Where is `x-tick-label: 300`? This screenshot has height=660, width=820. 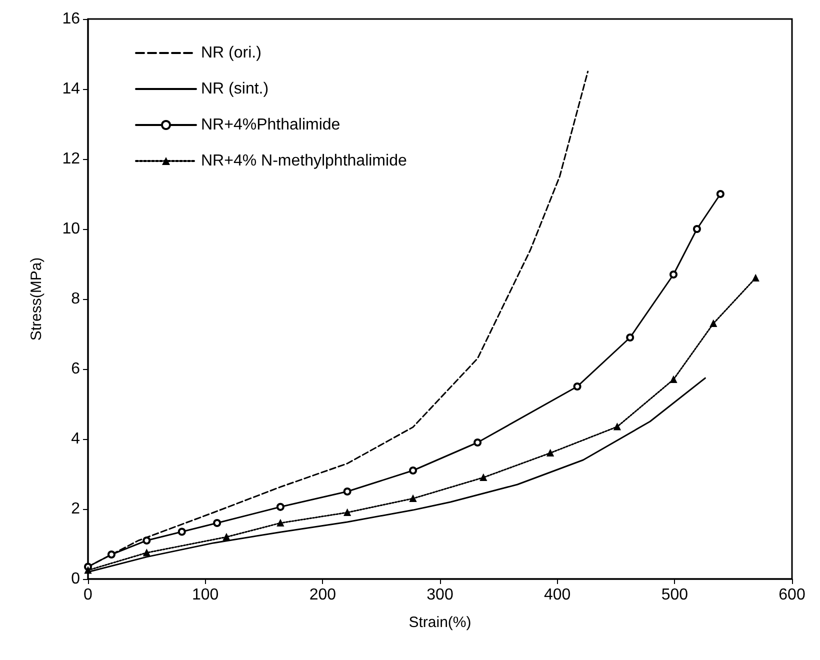
x-tick-label: 300 is located at coordinates (440, 595).